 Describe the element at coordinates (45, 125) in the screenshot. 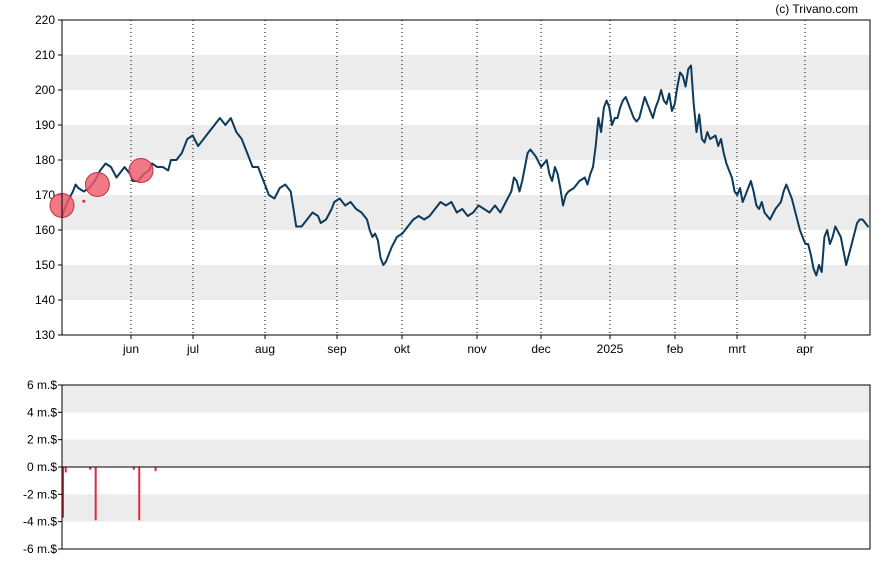

I see `price-y-tick-label: 190` at that location.